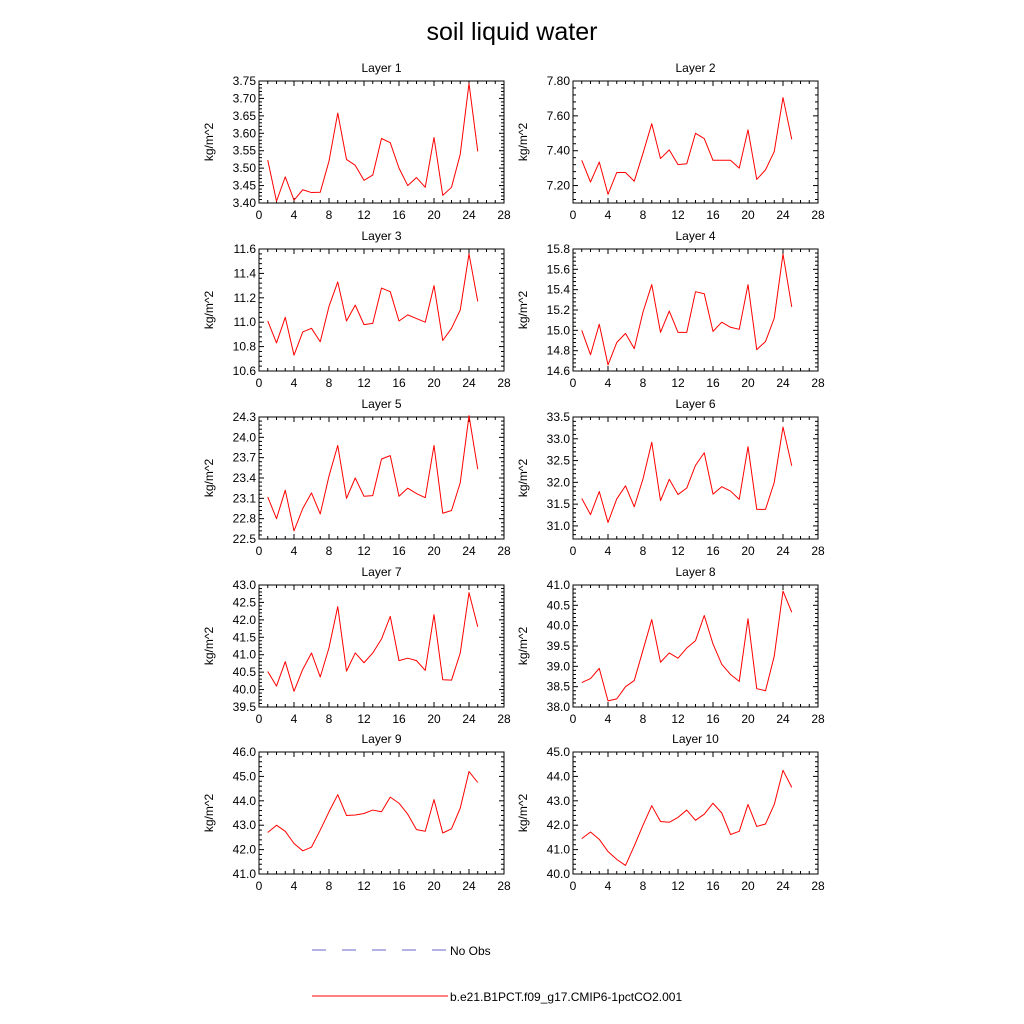  Describe the element at coordinates (381, 404) in the screenshot. I see `panel-title: Layer 5` at that location.